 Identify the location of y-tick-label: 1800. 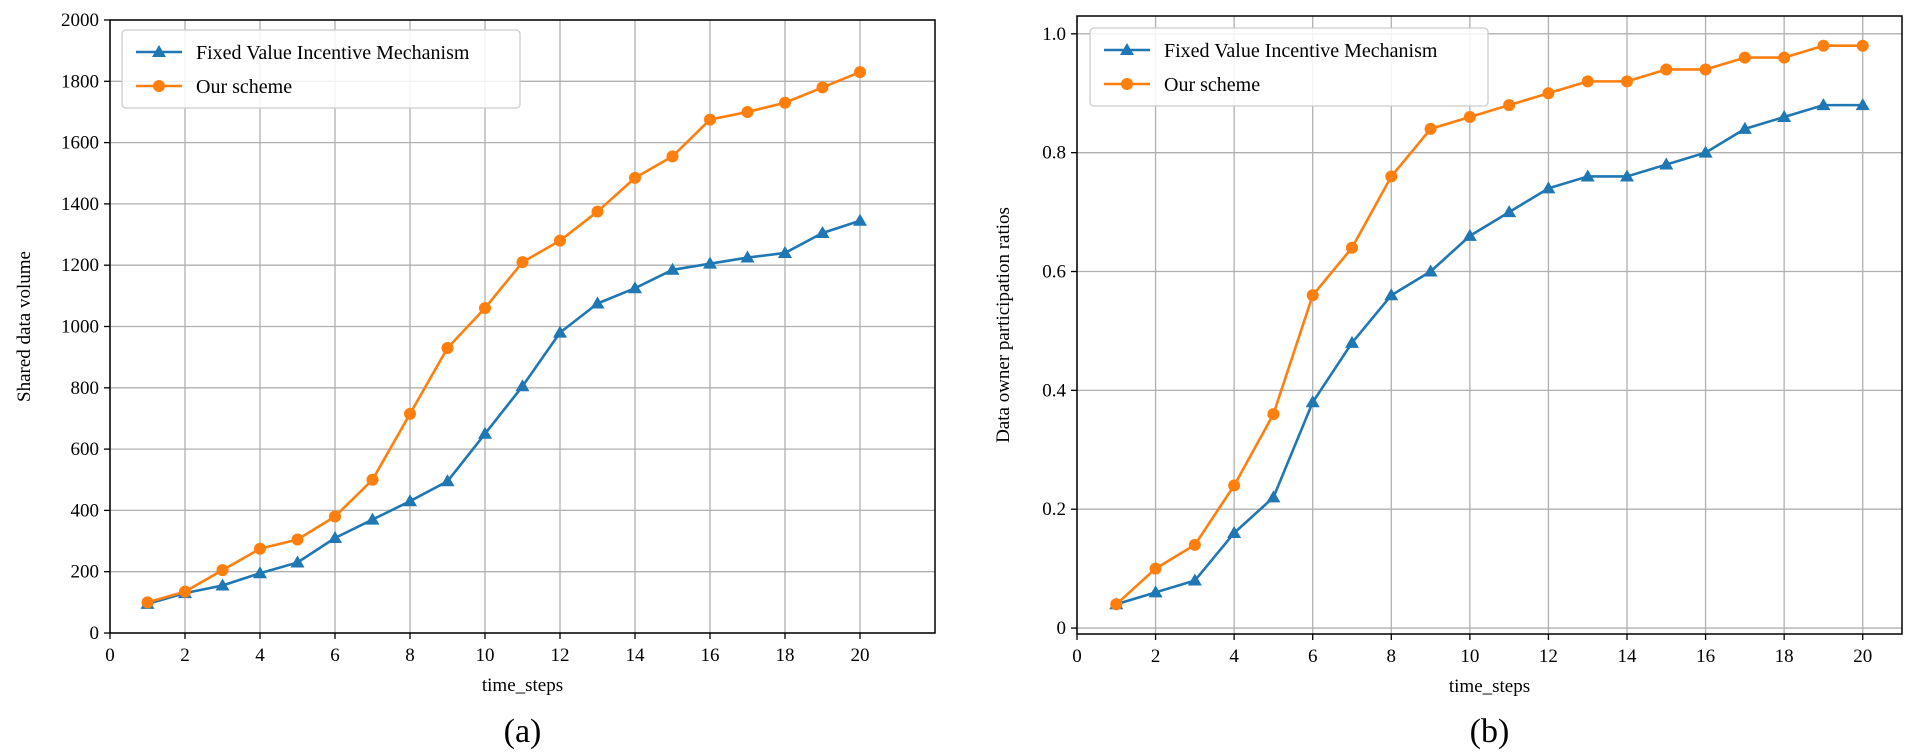
(80, 81).